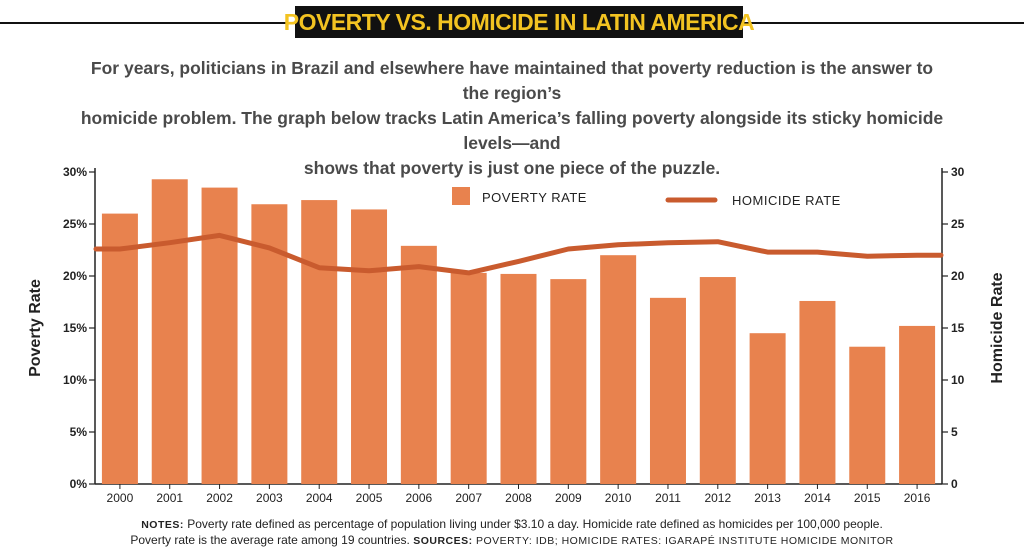 This screenshot has height=557, width=1024. What do you see at coordinates (443, 541) in the screenshot?
I see `sources-label: SOURCES:` at bounding box center [443, 541].